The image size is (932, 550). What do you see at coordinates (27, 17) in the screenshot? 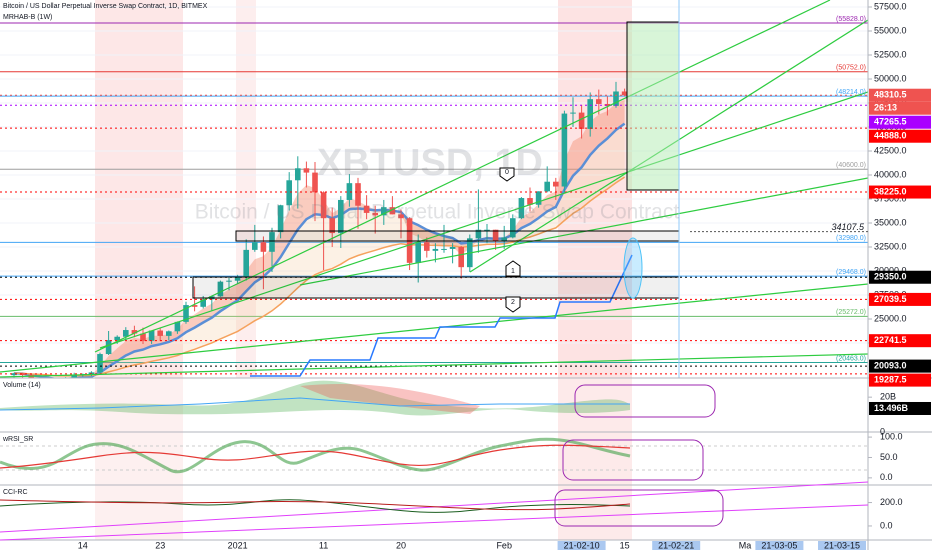
I see `chart-subtitle: MRHAB-B (1W)` at bounding box center [27, 17].